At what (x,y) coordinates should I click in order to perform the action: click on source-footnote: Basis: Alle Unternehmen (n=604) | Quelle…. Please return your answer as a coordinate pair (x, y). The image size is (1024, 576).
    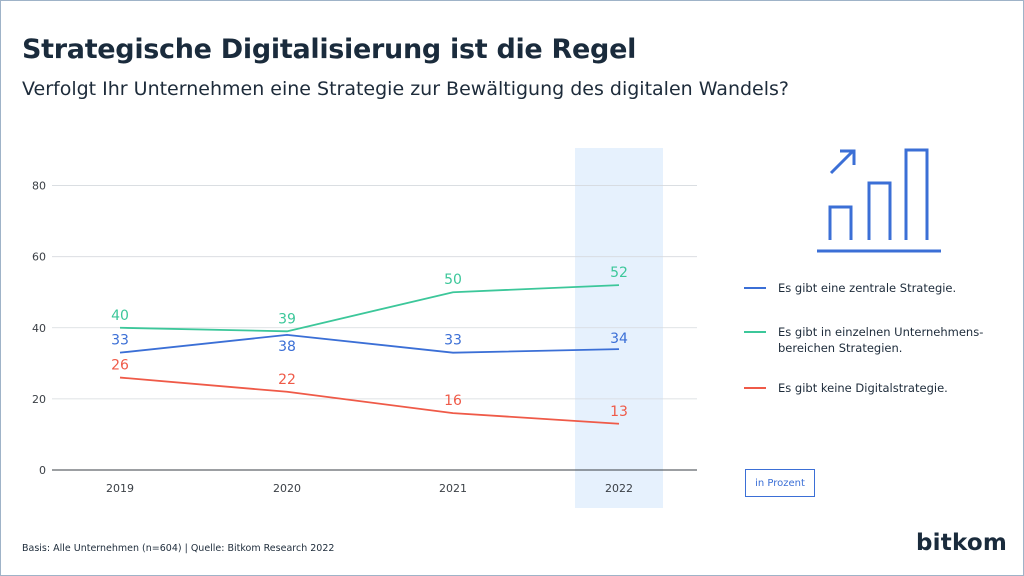
    Looking at the image, I should click on (178, 548).